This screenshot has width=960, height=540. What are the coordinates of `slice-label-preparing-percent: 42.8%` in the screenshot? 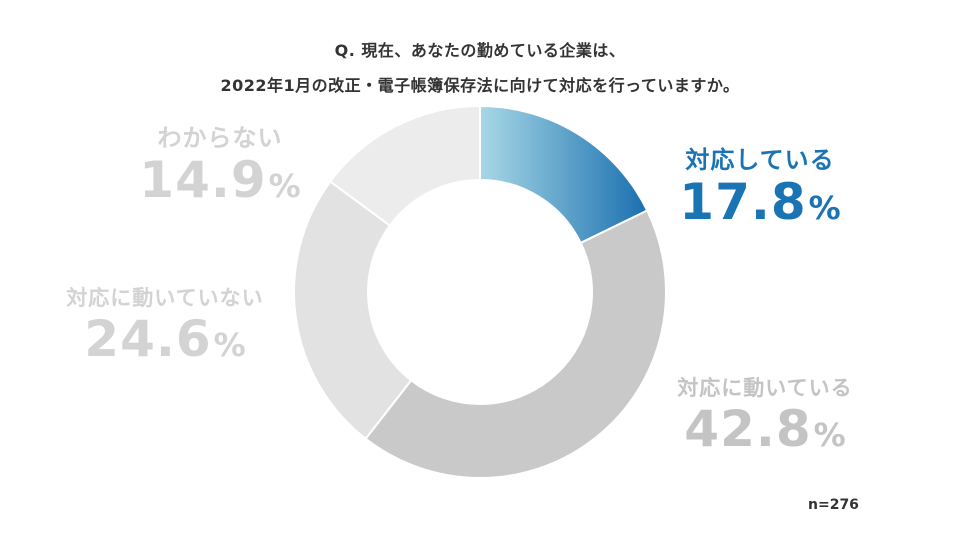 It's located at (765, 429).